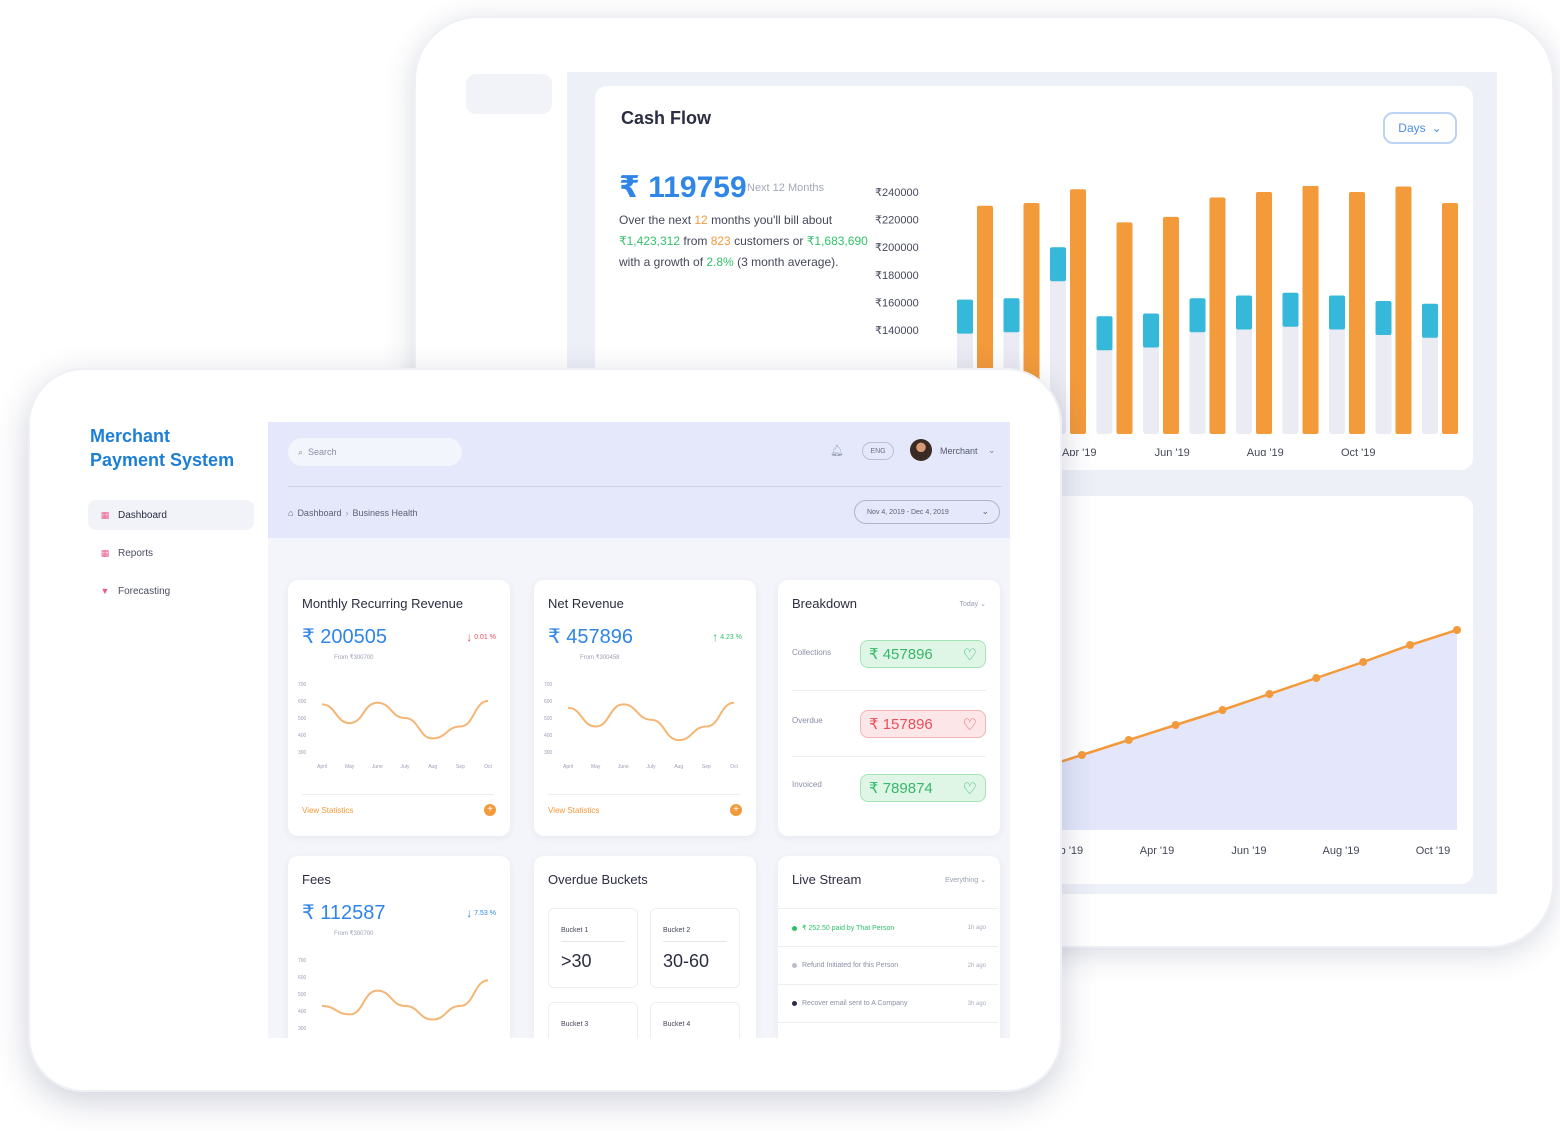 This screenshot has height=1131, width=1560. I want to click on kpi-delta: ↓ 0.01 %, so click(481, 637).